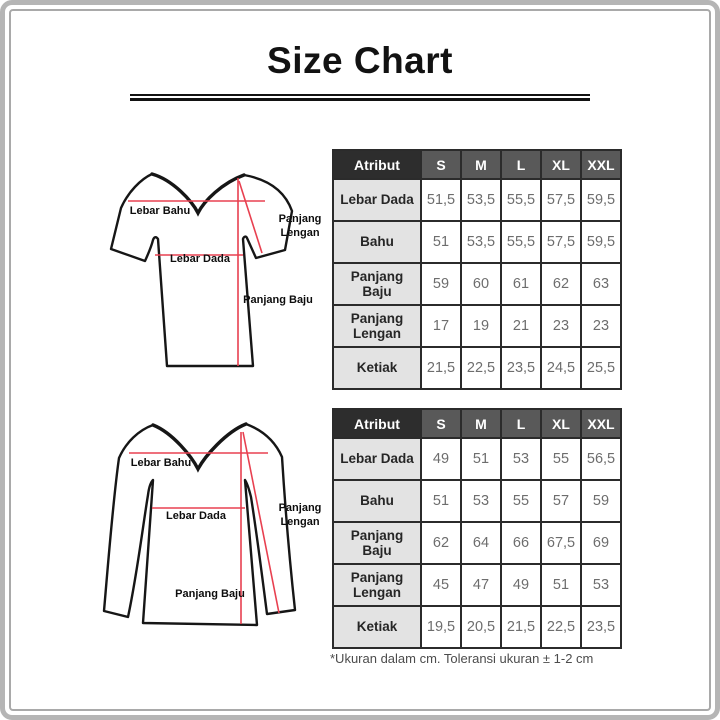 Image resolution: width=720 pixels, height=720 pixels. I want to click on size-value-cell: 45, so click(441, 585).